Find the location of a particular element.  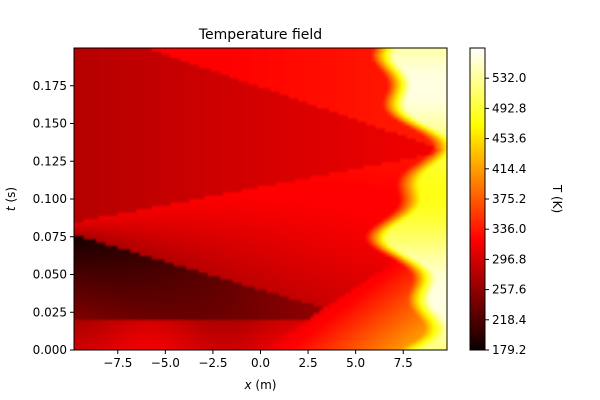

y-axis-label: t (s) is located at coordinates (11, 199).